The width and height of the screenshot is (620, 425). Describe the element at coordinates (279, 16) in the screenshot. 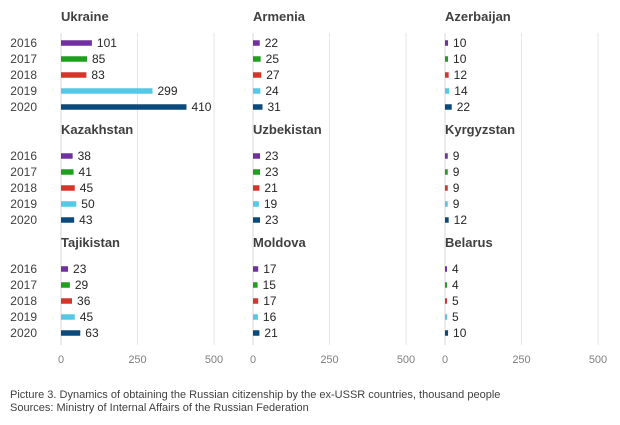

I see `panel-title: Armenia` at that location.